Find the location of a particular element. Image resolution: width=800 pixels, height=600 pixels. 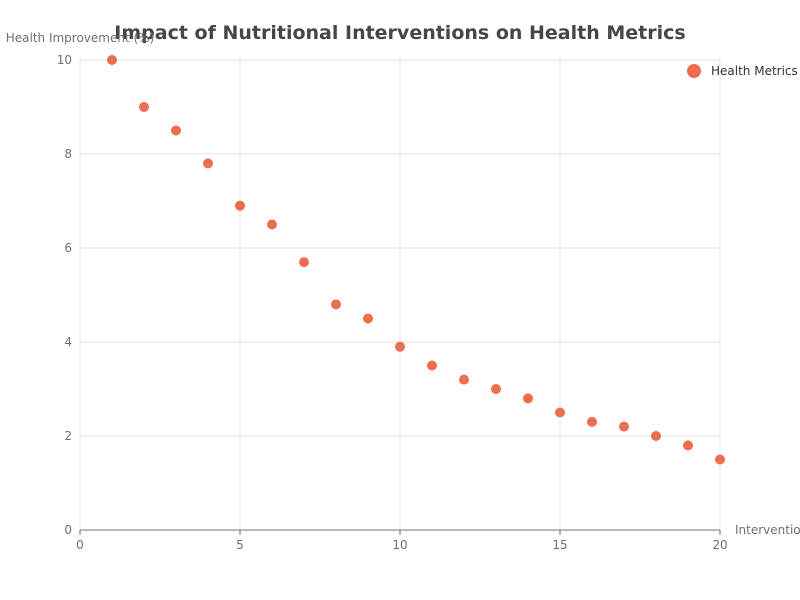

y-tick-label: 10 is located at coordinates (64, 60).